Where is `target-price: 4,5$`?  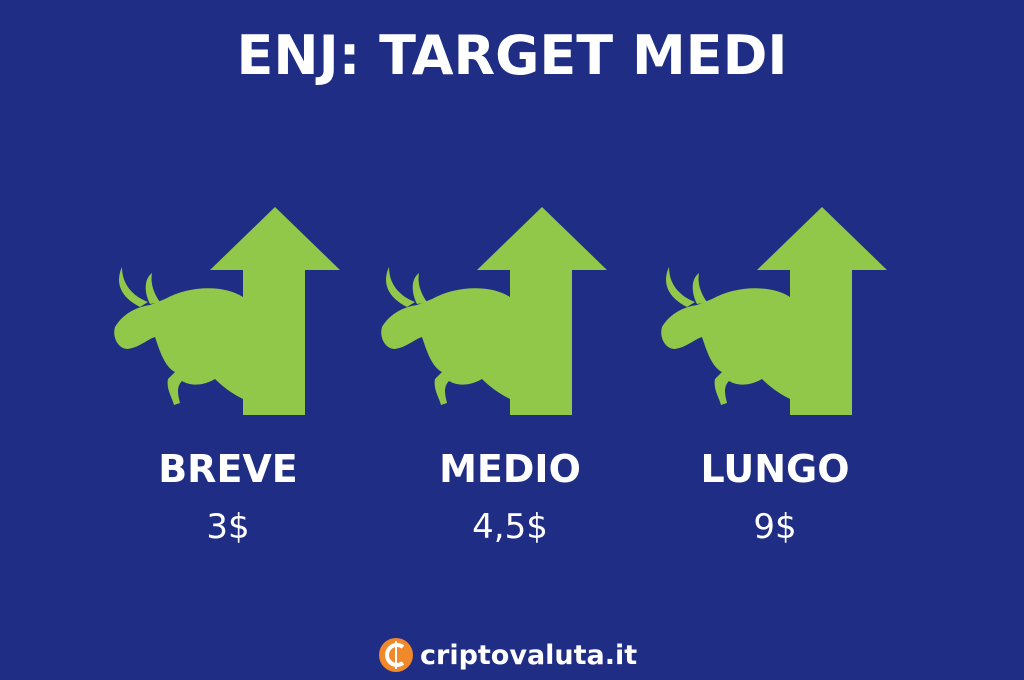 target-price: 4,5$ is located at coordinates (510, 527).